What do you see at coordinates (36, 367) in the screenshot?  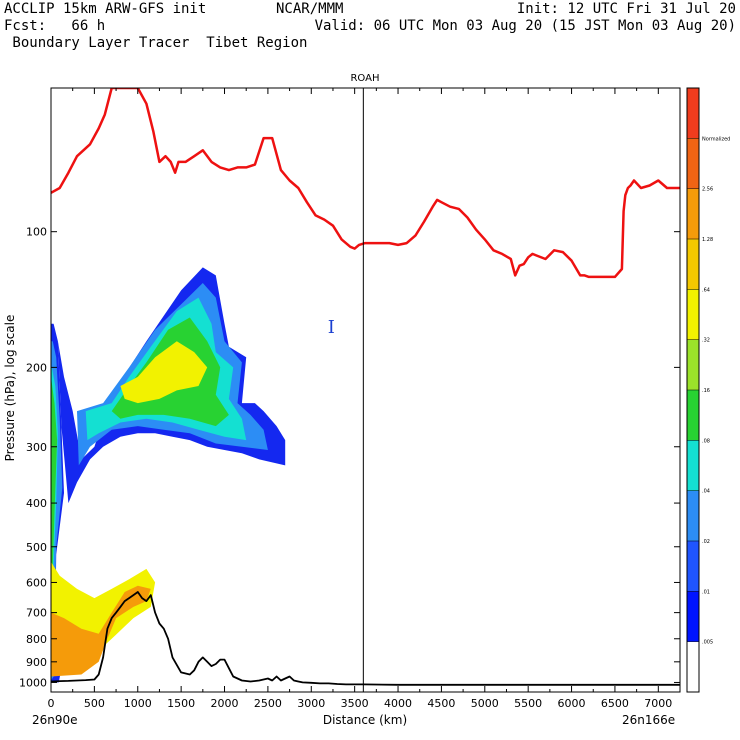 I see `y-tick-label: 200` at bounding box center [36, 367].